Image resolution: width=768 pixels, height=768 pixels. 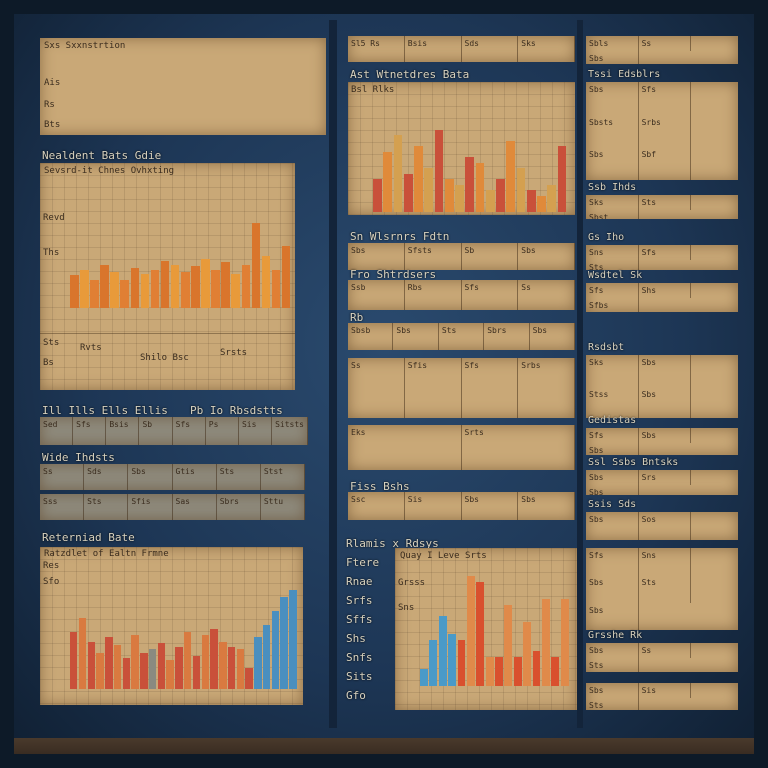 I want to click on data-strip: Sbs Sfsts Sb Sbs, so click(x=461, y=256).